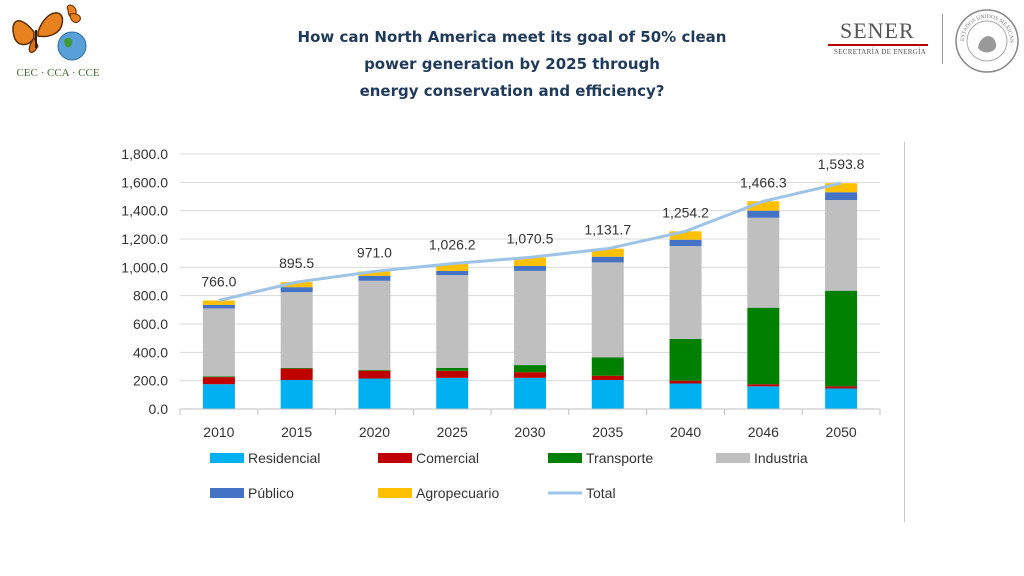 This screenshot has width=1024, height=576. I want to click on total-data-label: 895.5, so click(296, 263).